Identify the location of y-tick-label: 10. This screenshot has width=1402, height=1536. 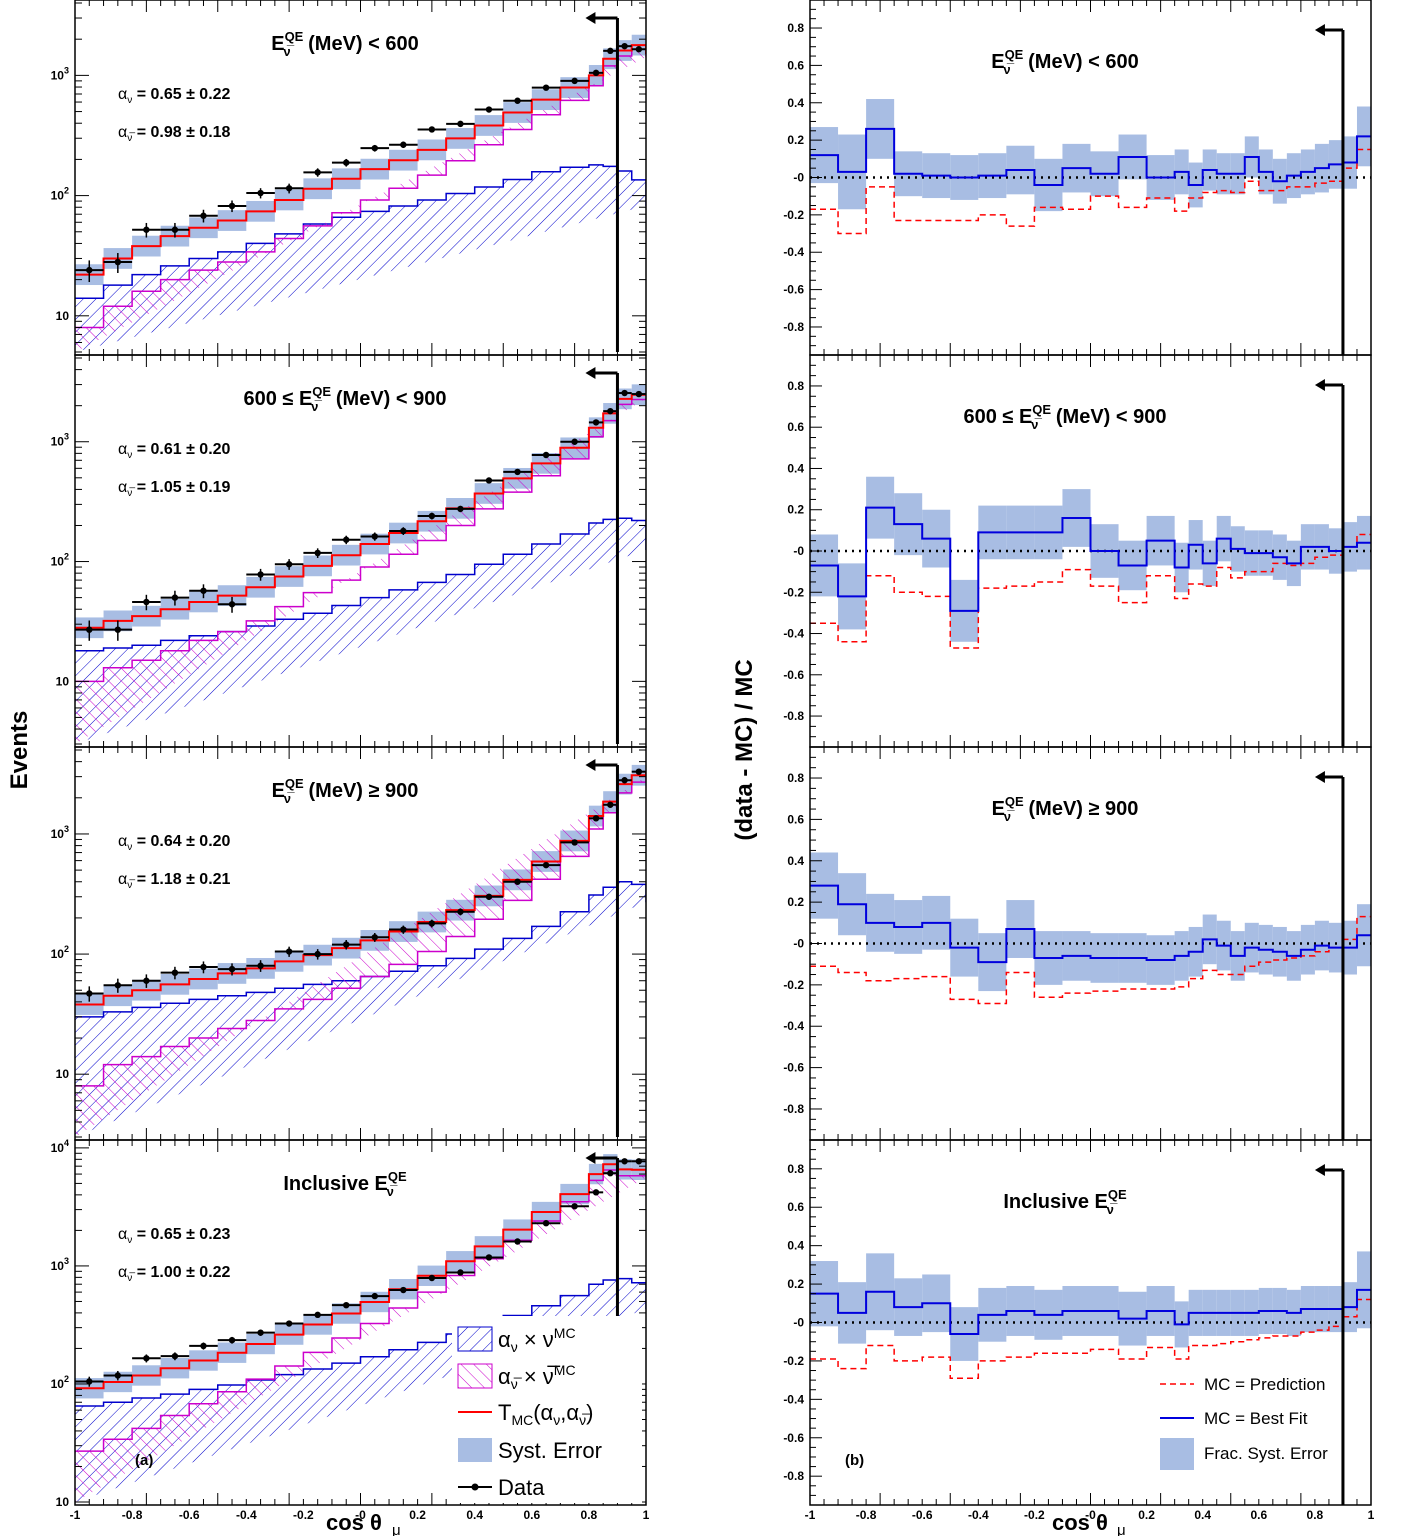
(63, 316).